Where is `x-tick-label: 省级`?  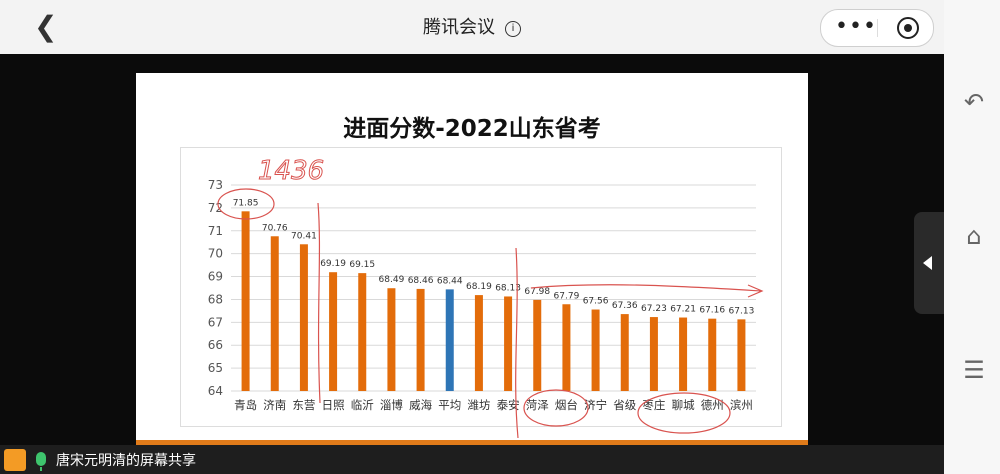
x-tick-label: 省级 is located at coordinates (624, 405).